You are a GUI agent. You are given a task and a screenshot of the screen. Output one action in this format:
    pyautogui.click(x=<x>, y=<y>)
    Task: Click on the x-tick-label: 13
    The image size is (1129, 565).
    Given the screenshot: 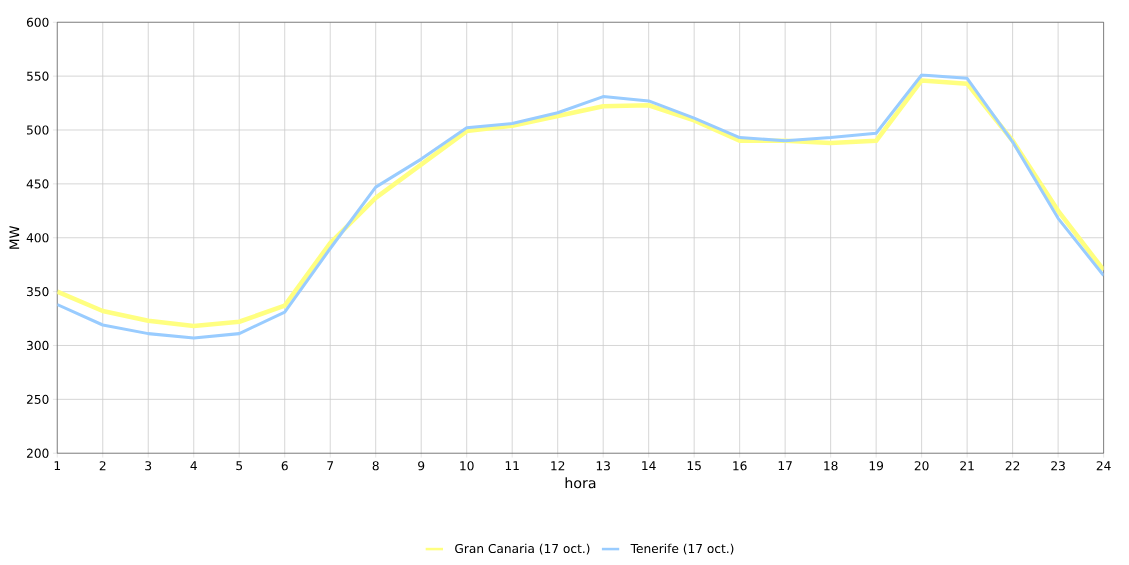 What is the action you would take?
    pyautogui.click(x=603, y=466)
    